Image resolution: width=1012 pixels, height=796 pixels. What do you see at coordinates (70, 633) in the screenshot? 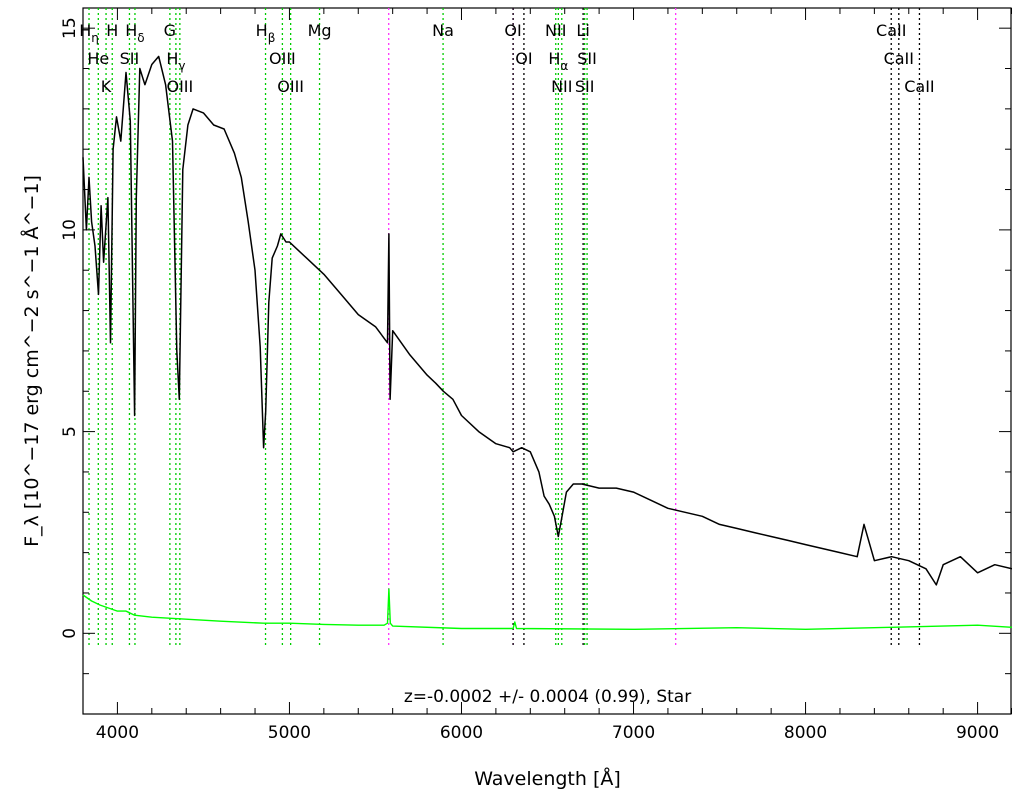
I see `y-tick-label: 0` at bounding box center [70, 633].